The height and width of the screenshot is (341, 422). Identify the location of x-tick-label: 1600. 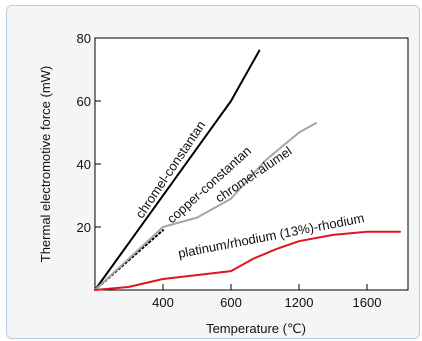
(367, 302).